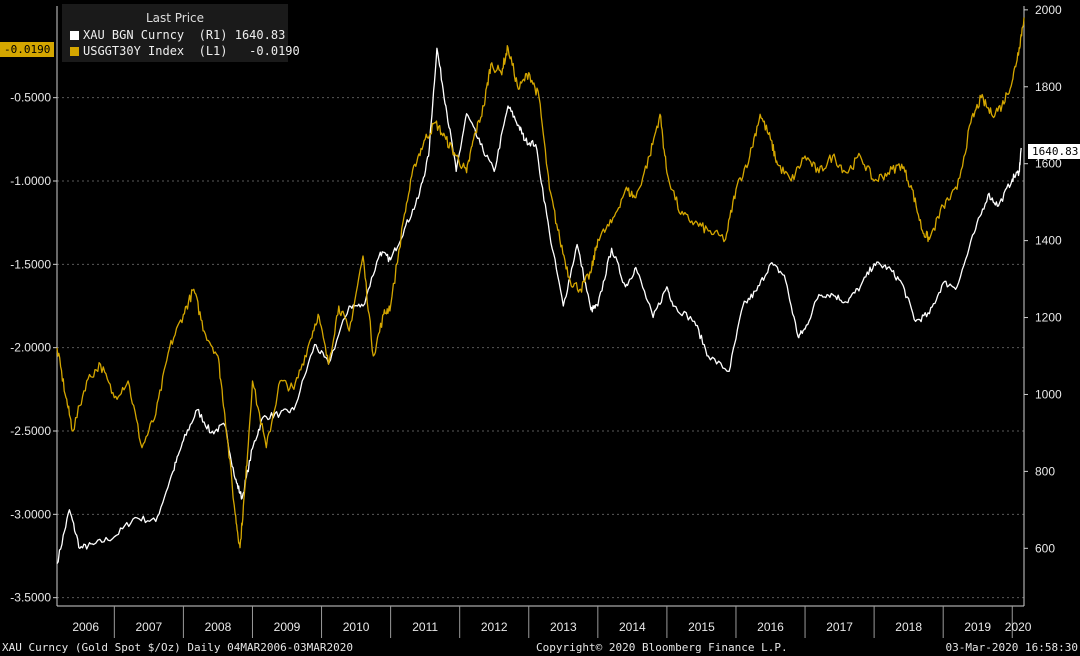 The image size is (1080, 656). What do you see at coordinates (1048, 241) in the screenshot?
I see `right-tick-label: 1400` at bounding box center [1048, 241].